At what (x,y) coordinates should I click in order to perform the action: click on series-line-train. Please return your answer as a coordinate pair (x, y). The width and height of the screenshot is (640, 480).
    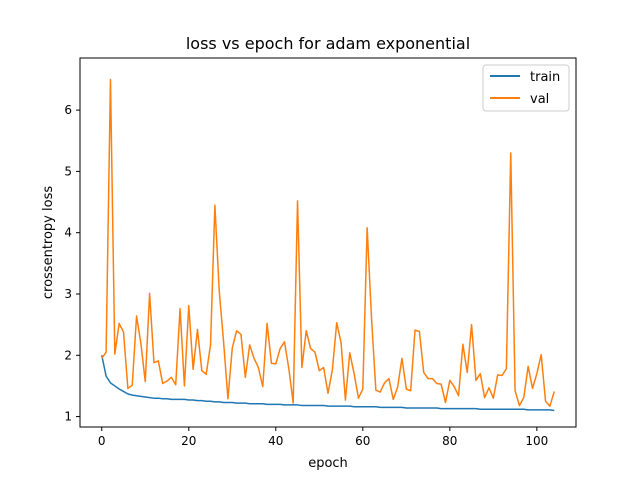
    Looking at the image, I should click on (328, 383).